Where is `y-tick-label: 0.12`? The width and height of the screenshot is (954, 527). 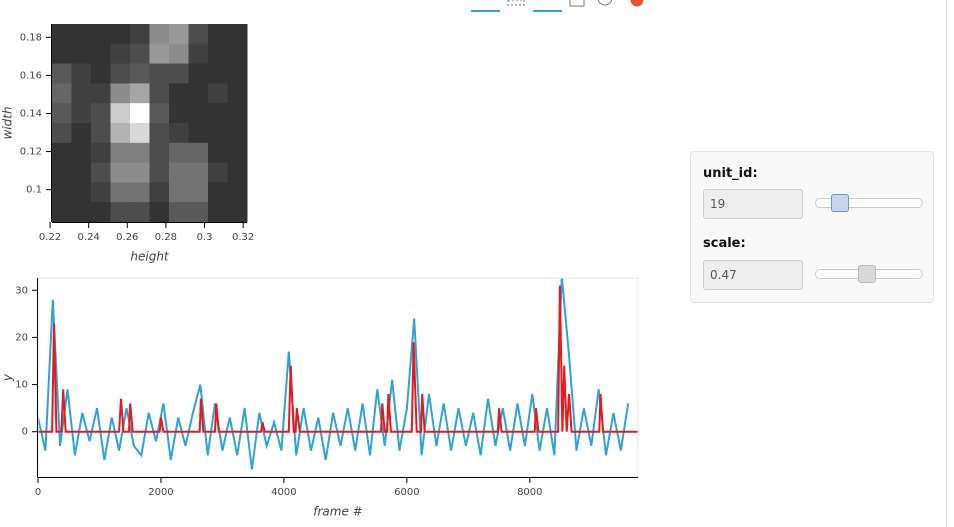
y-tick-label: 0.12 is located at coordinates (31, 152).